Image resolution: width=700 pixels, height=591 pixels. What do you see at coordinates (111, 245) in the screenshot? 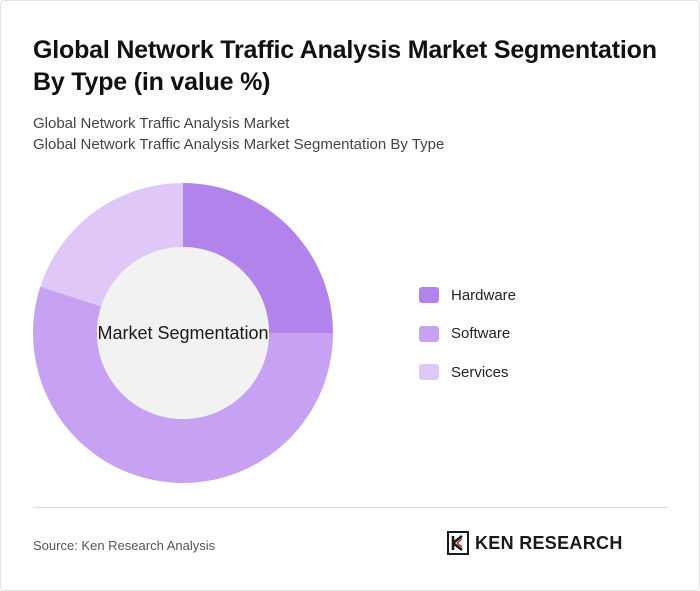
I see `donut-slice-services` at bounding box center [111, 245].